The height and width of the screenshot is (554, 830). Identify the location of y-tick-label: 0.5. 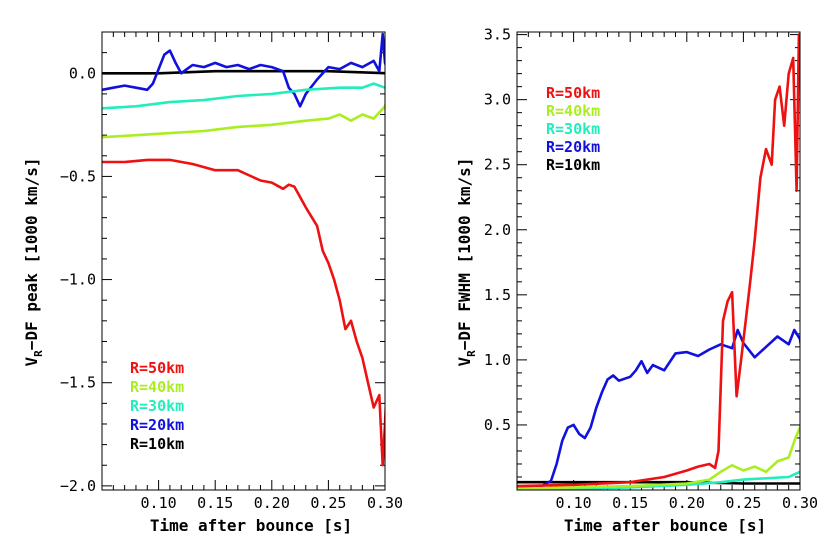
(497, 425).